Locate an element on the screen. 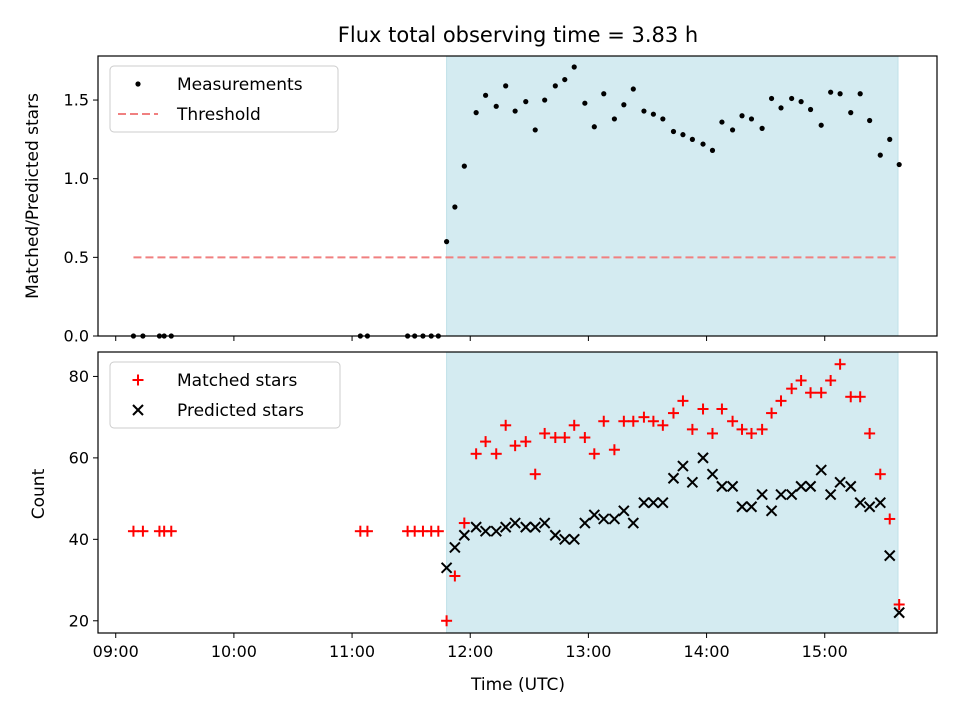 The width and height of the screenshot is (960, 720). x-tick-label: 12:00 is located at coordinates (470, 651).